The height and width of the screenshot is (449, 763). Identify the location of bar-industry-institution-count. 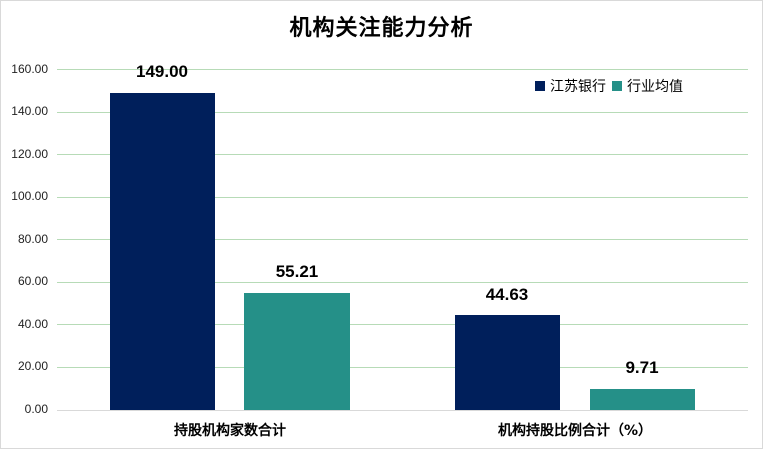
(297, 351).